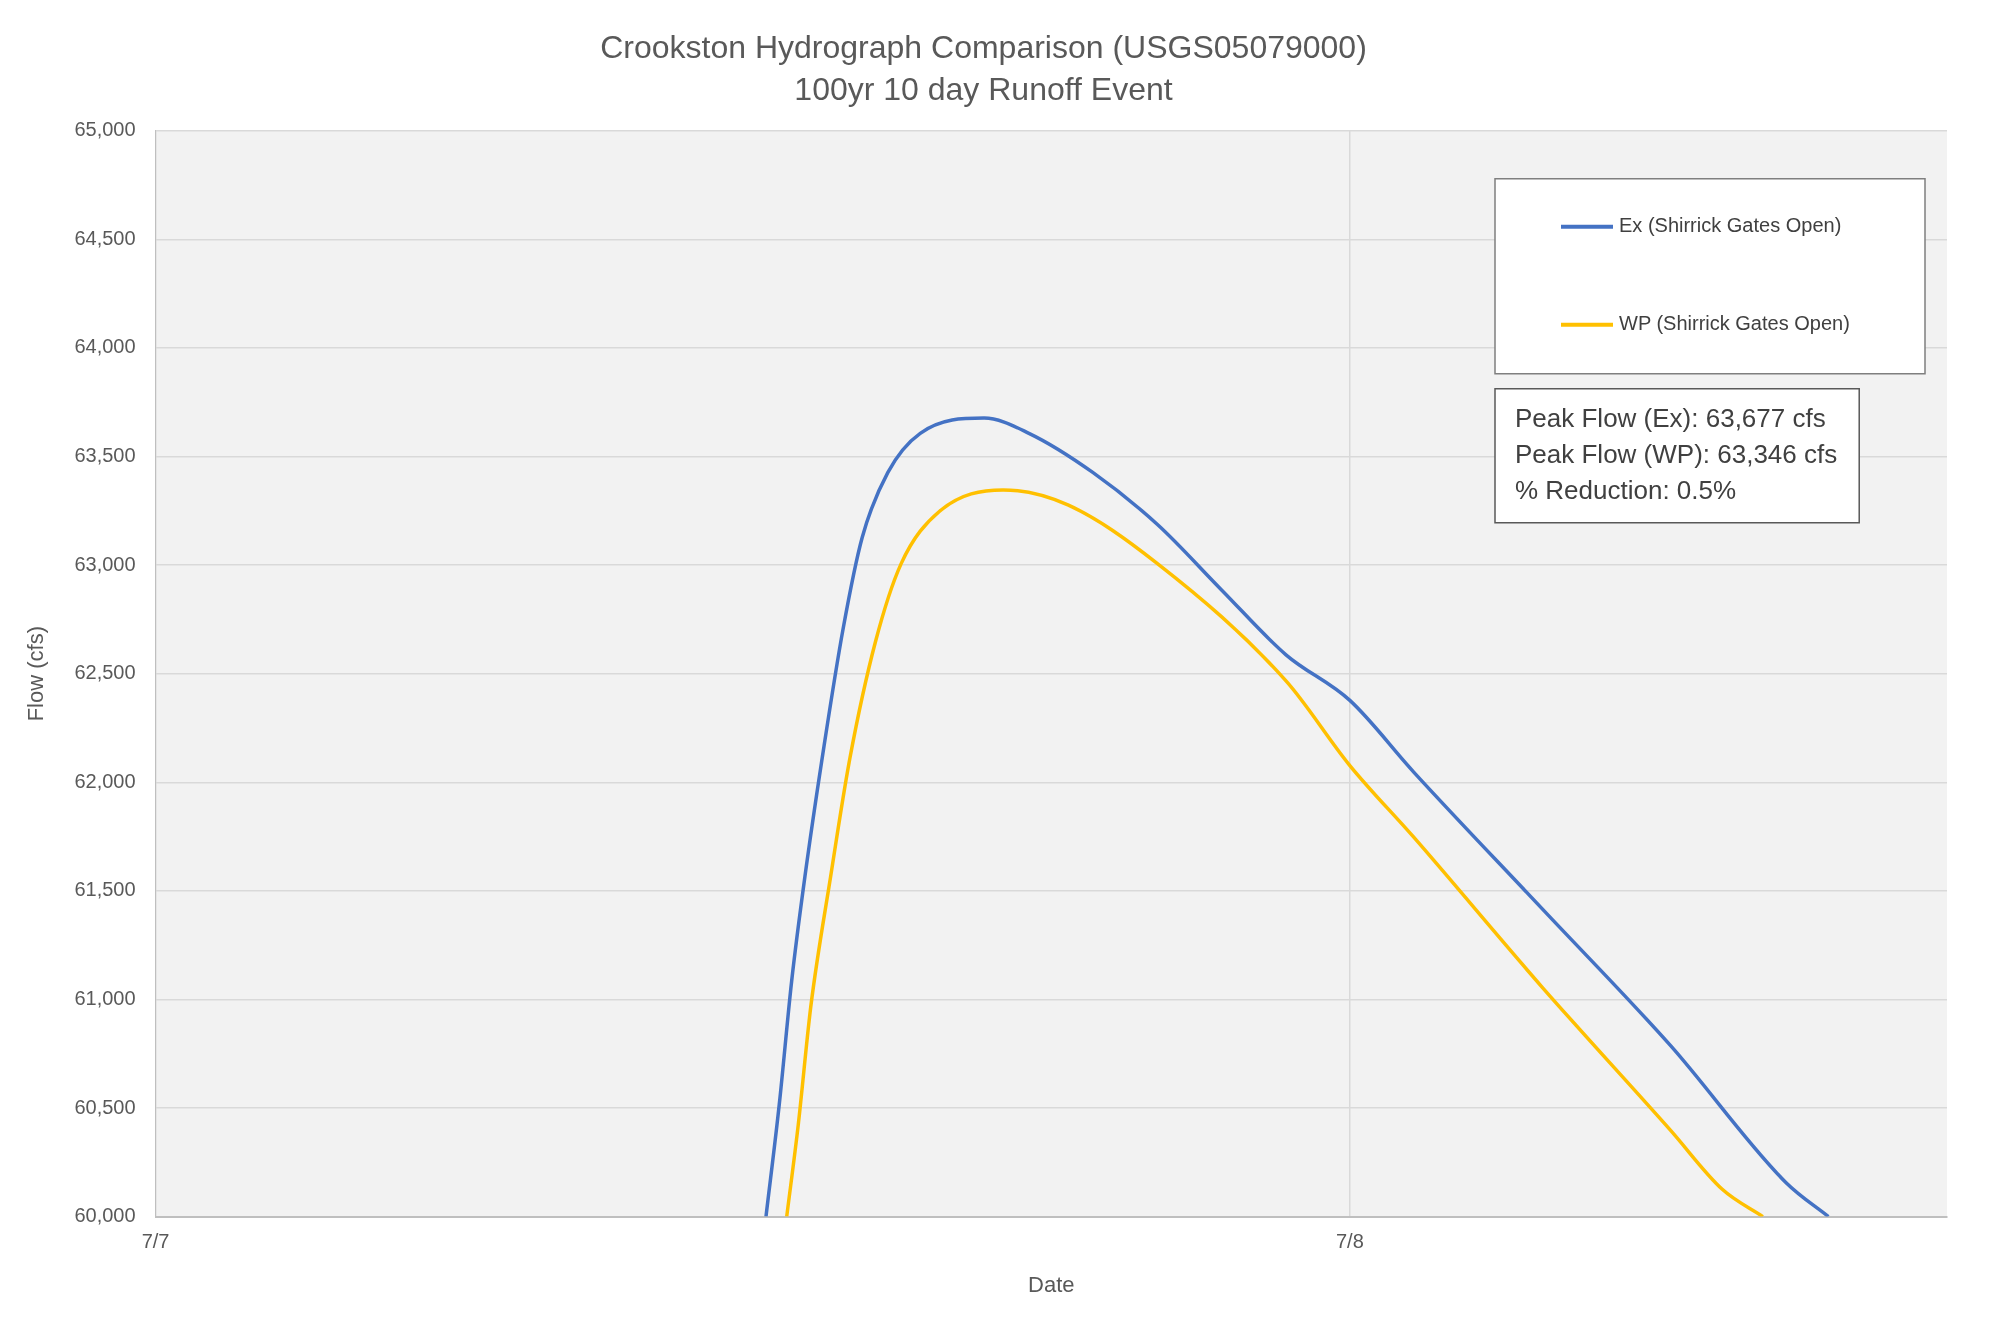 This screenshot has width=2007, height=1323. I want to click on annotation: Peak Flow (WP): 63,346 cfs, so click(1676, 453).